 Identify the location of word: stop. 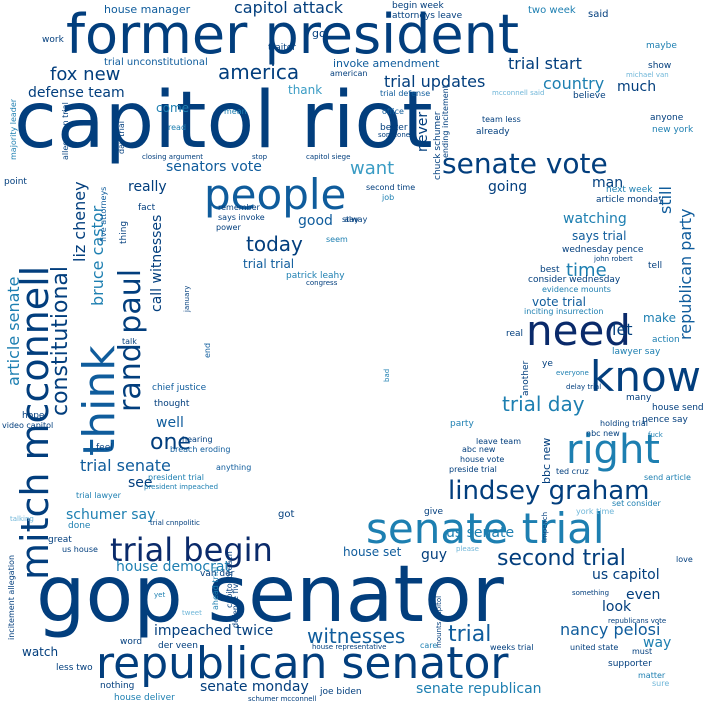
(260, 157).